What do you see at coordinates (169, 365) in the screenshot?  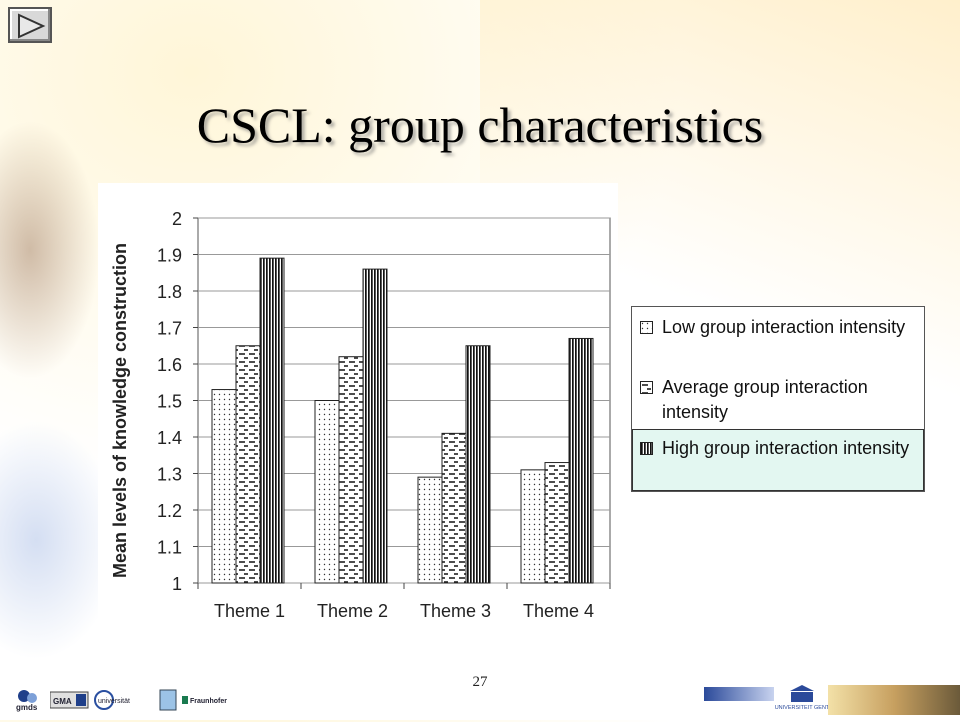 I see `y-tick-label: 1.6` at bounding box center [169, 365].